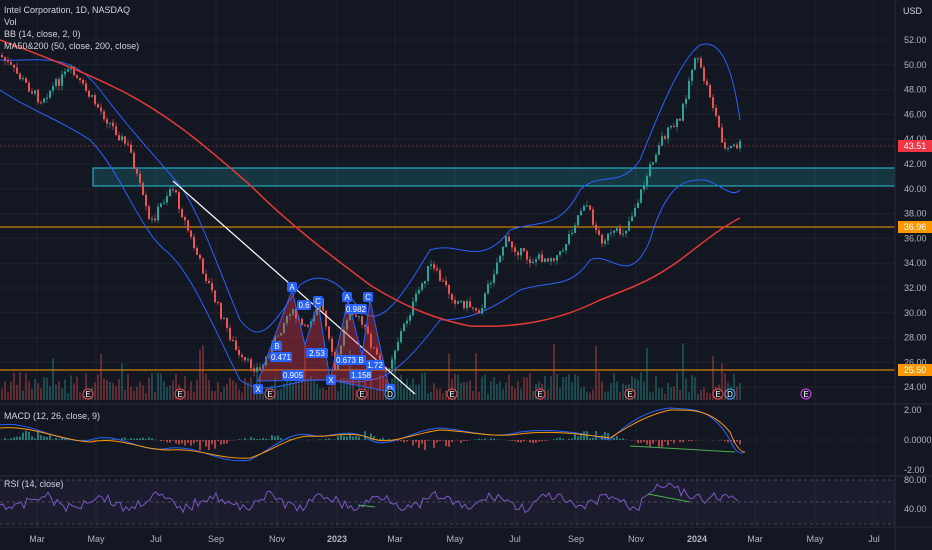 Image resolution: width=932 pixels, height=550 pixels. Describe the element at coordinates (636, 539) in the screenshot. I see `time-tick: Nov` at that location.